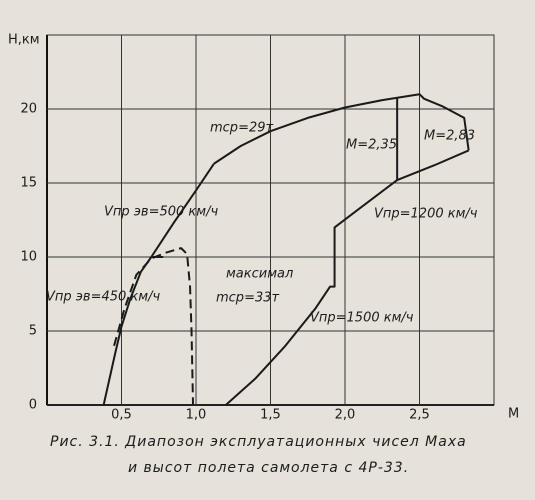  I want to click on y-tick-label: 10, so click(28, 257).